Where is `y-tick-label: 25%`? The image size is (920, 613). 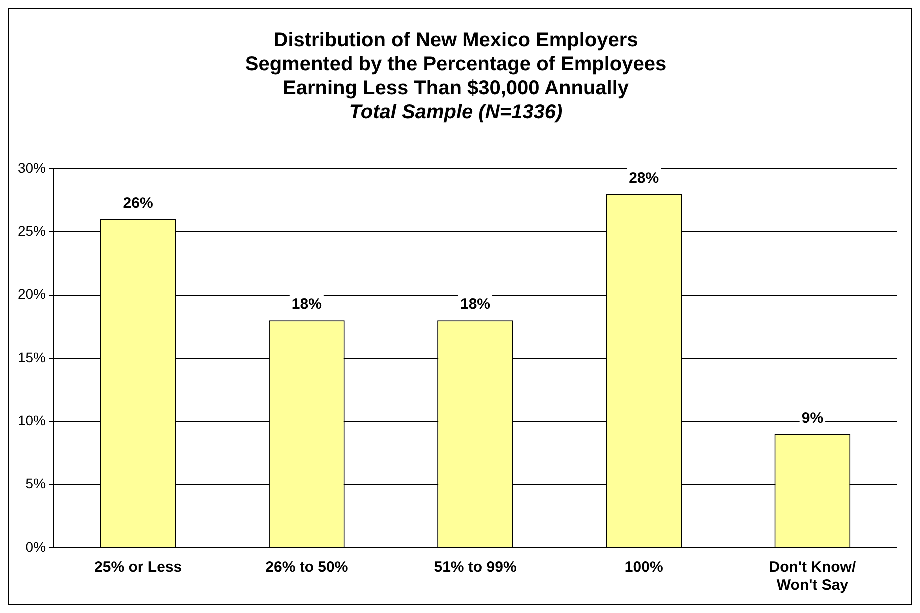 y-tick-label: 25% is located at coordinates (32, 231).